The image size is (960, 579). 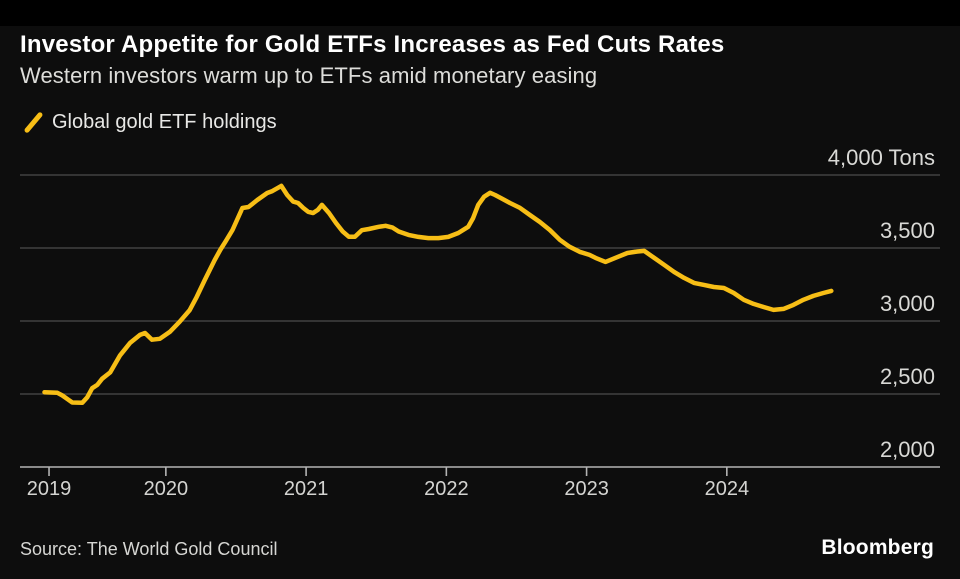 What do you see at coordinates (49, 489) in the screenshot?
I see `x-axis-label: 2019` at bounding box center [49, 489].